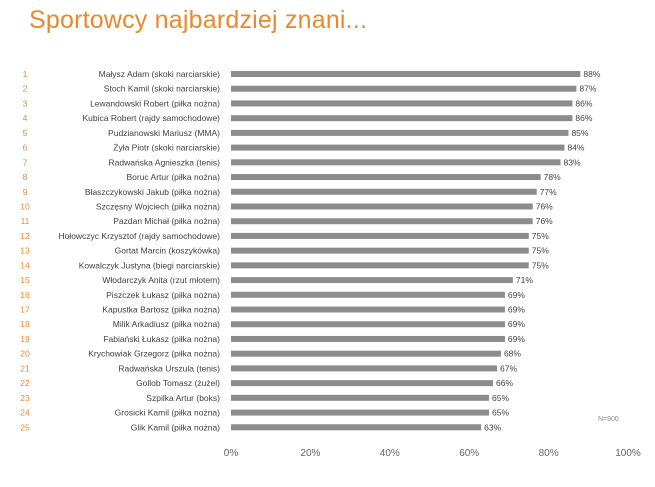 The height and width of the screenshot is (487, 655). What do you see at coordinates (173, 177) in the screenshot?
I see `category-label: Boruc Artur (piłka nożna)` at bounding box center [173, 177].